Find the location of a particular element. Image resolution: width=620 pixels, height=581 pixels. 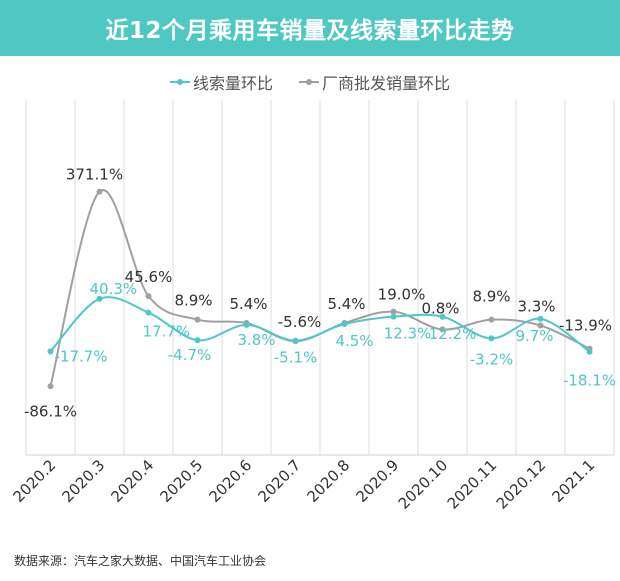

x-tick-label: 2020.11 is located at coordinates (472, 484).